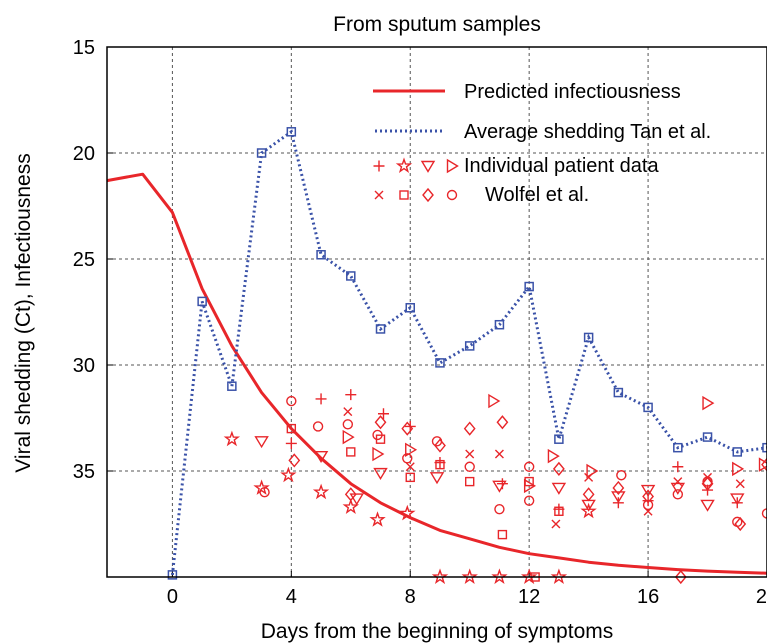 The height and width of the screenshot is (644, 767). Describe the element at coordinates (84, 260) in the screenshot. I see `y-tick-label: 25` at that location.